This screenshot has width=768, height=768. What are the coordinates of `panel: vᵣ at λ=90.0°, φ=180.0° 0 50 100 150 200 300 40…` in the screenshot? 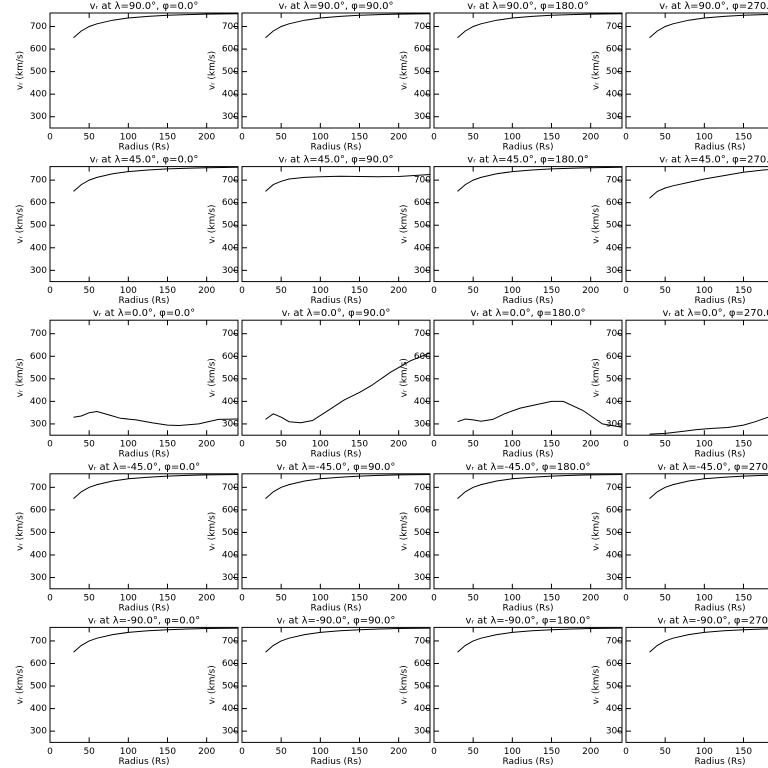 It's located at (511, 77).